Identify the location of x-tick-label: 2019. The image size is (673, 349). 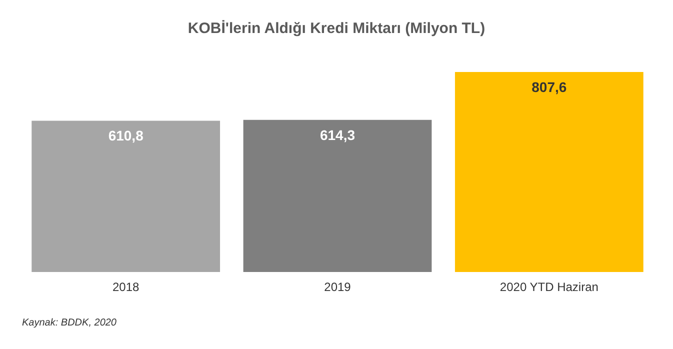
(338, 287).